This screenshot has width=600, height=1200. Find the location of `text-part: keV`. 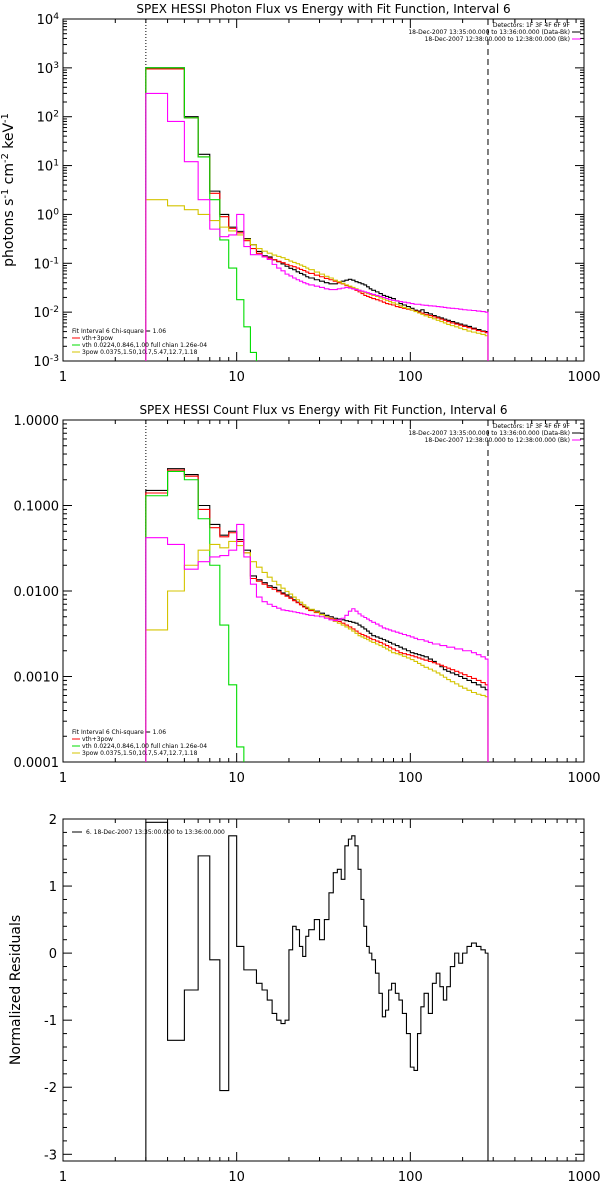

text-part: keV is located at coordinates (9, 138).